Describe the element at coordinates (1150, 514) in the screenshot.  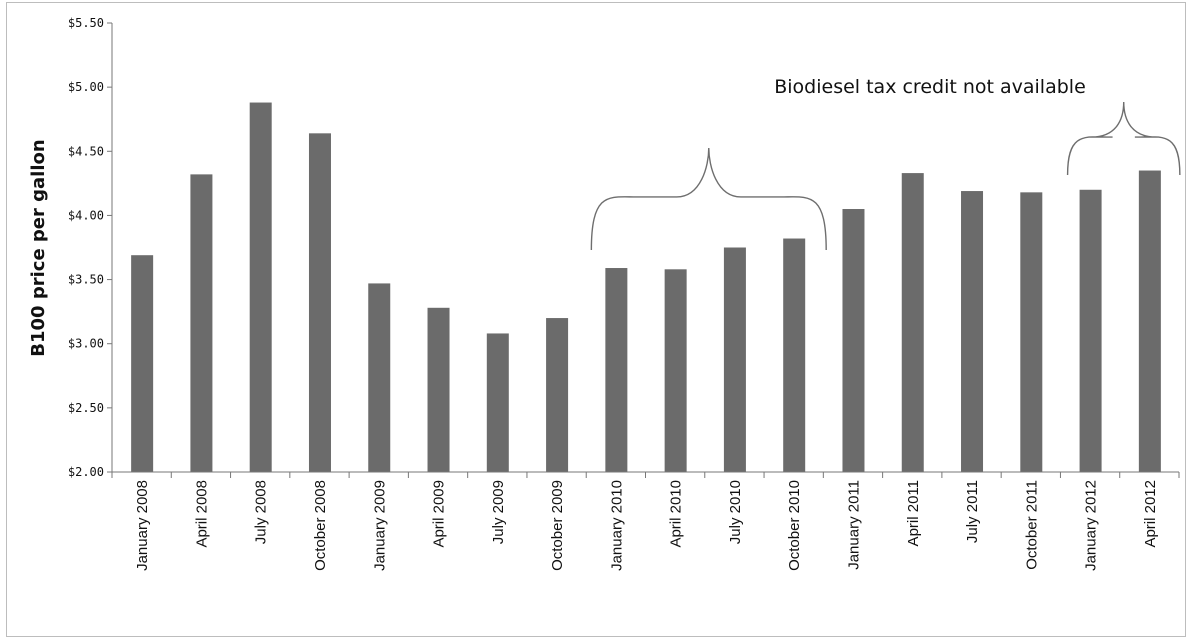
I see `x-tick-label: April 2012` at that location.